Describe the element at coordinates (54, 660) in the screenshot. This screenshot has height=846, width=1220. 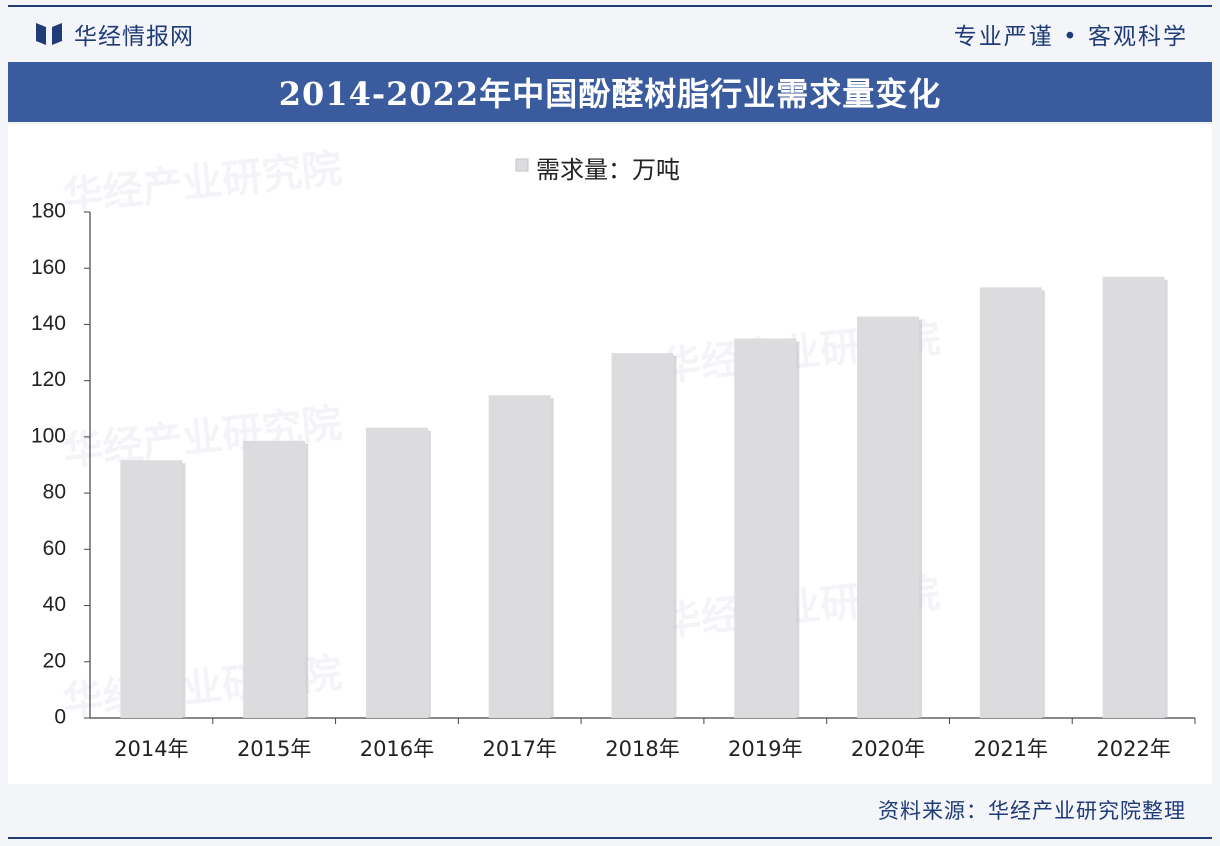
I see `y-tick-label: 20` at that location.